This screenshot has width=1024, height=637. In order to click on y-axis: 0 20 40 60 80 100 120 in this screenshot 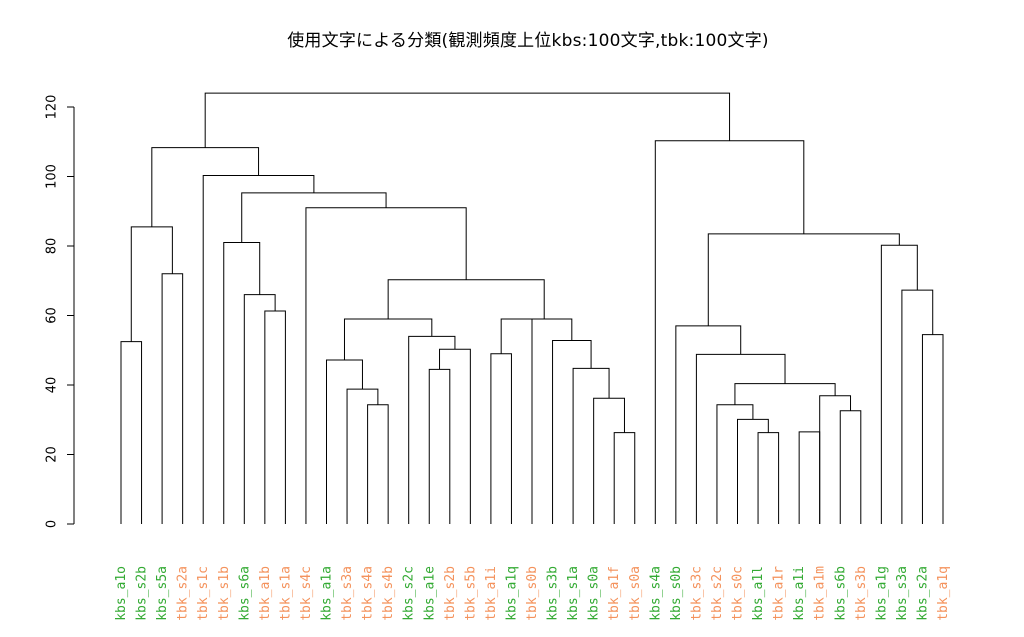, I will do `click(60, 311)`.